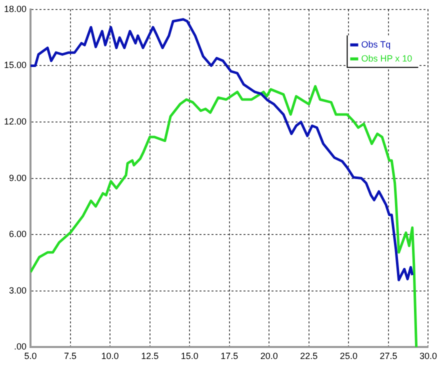 The image size is (441, 366). What do you see at coordinates (150, 356) in the screenshot?
I see `x-tick-label: 12.5` at bounding box center [150, 356].